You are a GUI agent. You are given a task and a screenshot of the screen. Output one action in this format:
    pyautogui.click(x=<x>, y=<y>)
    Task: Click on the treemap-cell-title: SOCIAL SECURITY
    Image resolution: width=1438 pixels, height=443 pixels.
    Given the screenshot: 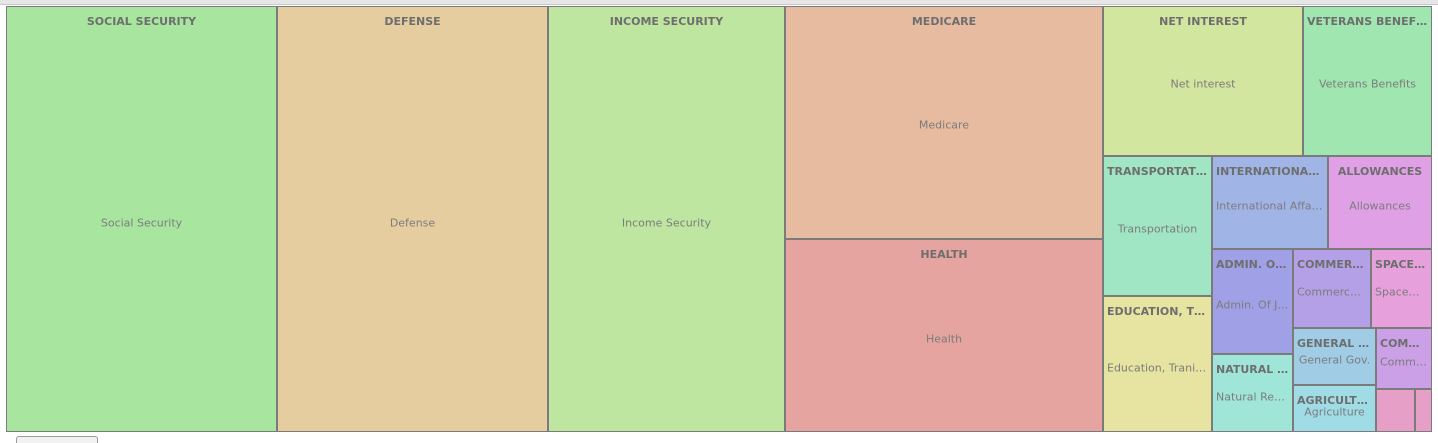 What is the action you would take?
    pyautogui.click(x=141, y=21)
    